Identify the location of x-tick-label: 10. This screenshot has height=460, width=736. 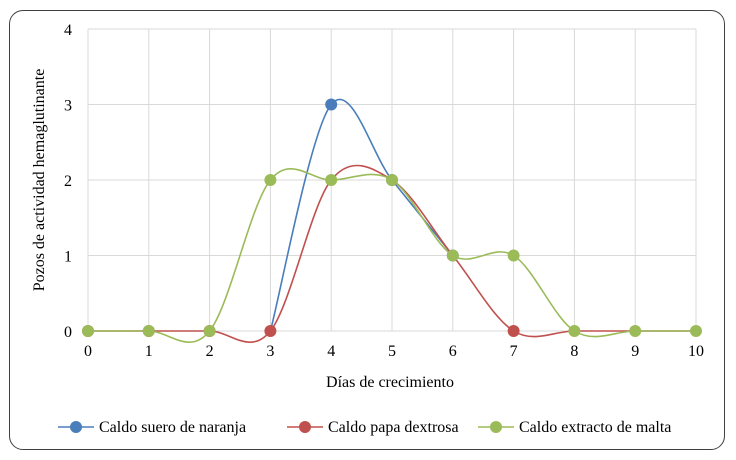
(696, 351).